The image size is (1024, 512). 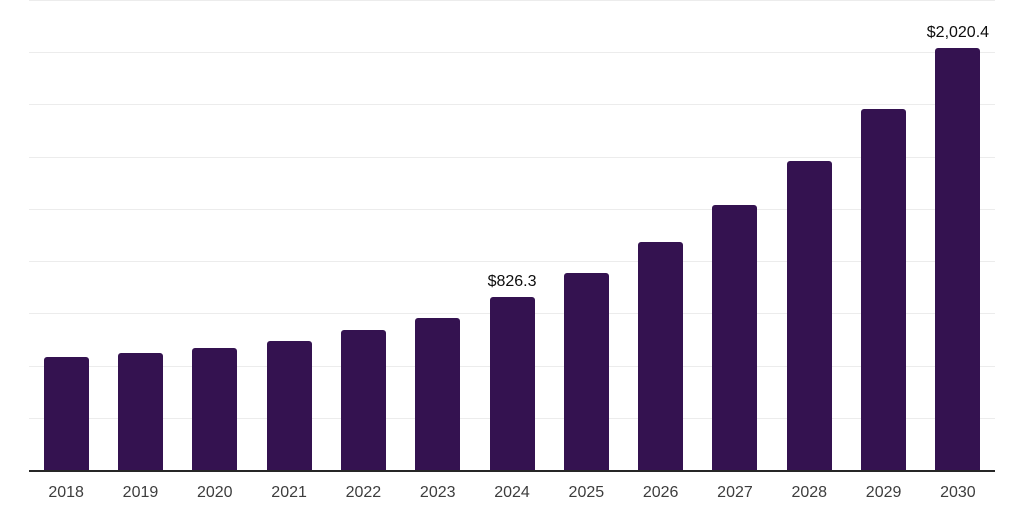 I want to click on bar-column: $2,020.4, so click(x=958, y=235).